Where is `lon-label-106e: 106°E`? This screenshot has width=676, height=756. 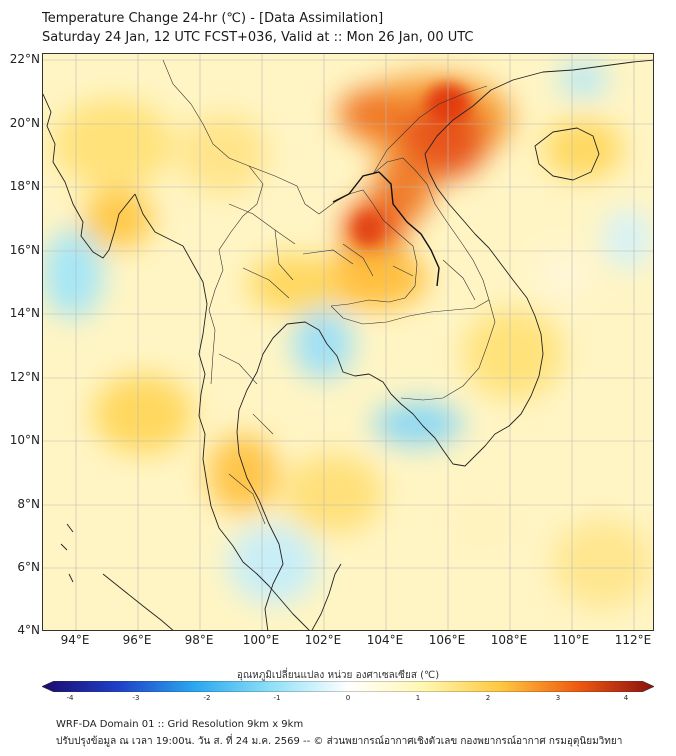 lon-label-106e: 106°E is located at coordinates (447, 640).